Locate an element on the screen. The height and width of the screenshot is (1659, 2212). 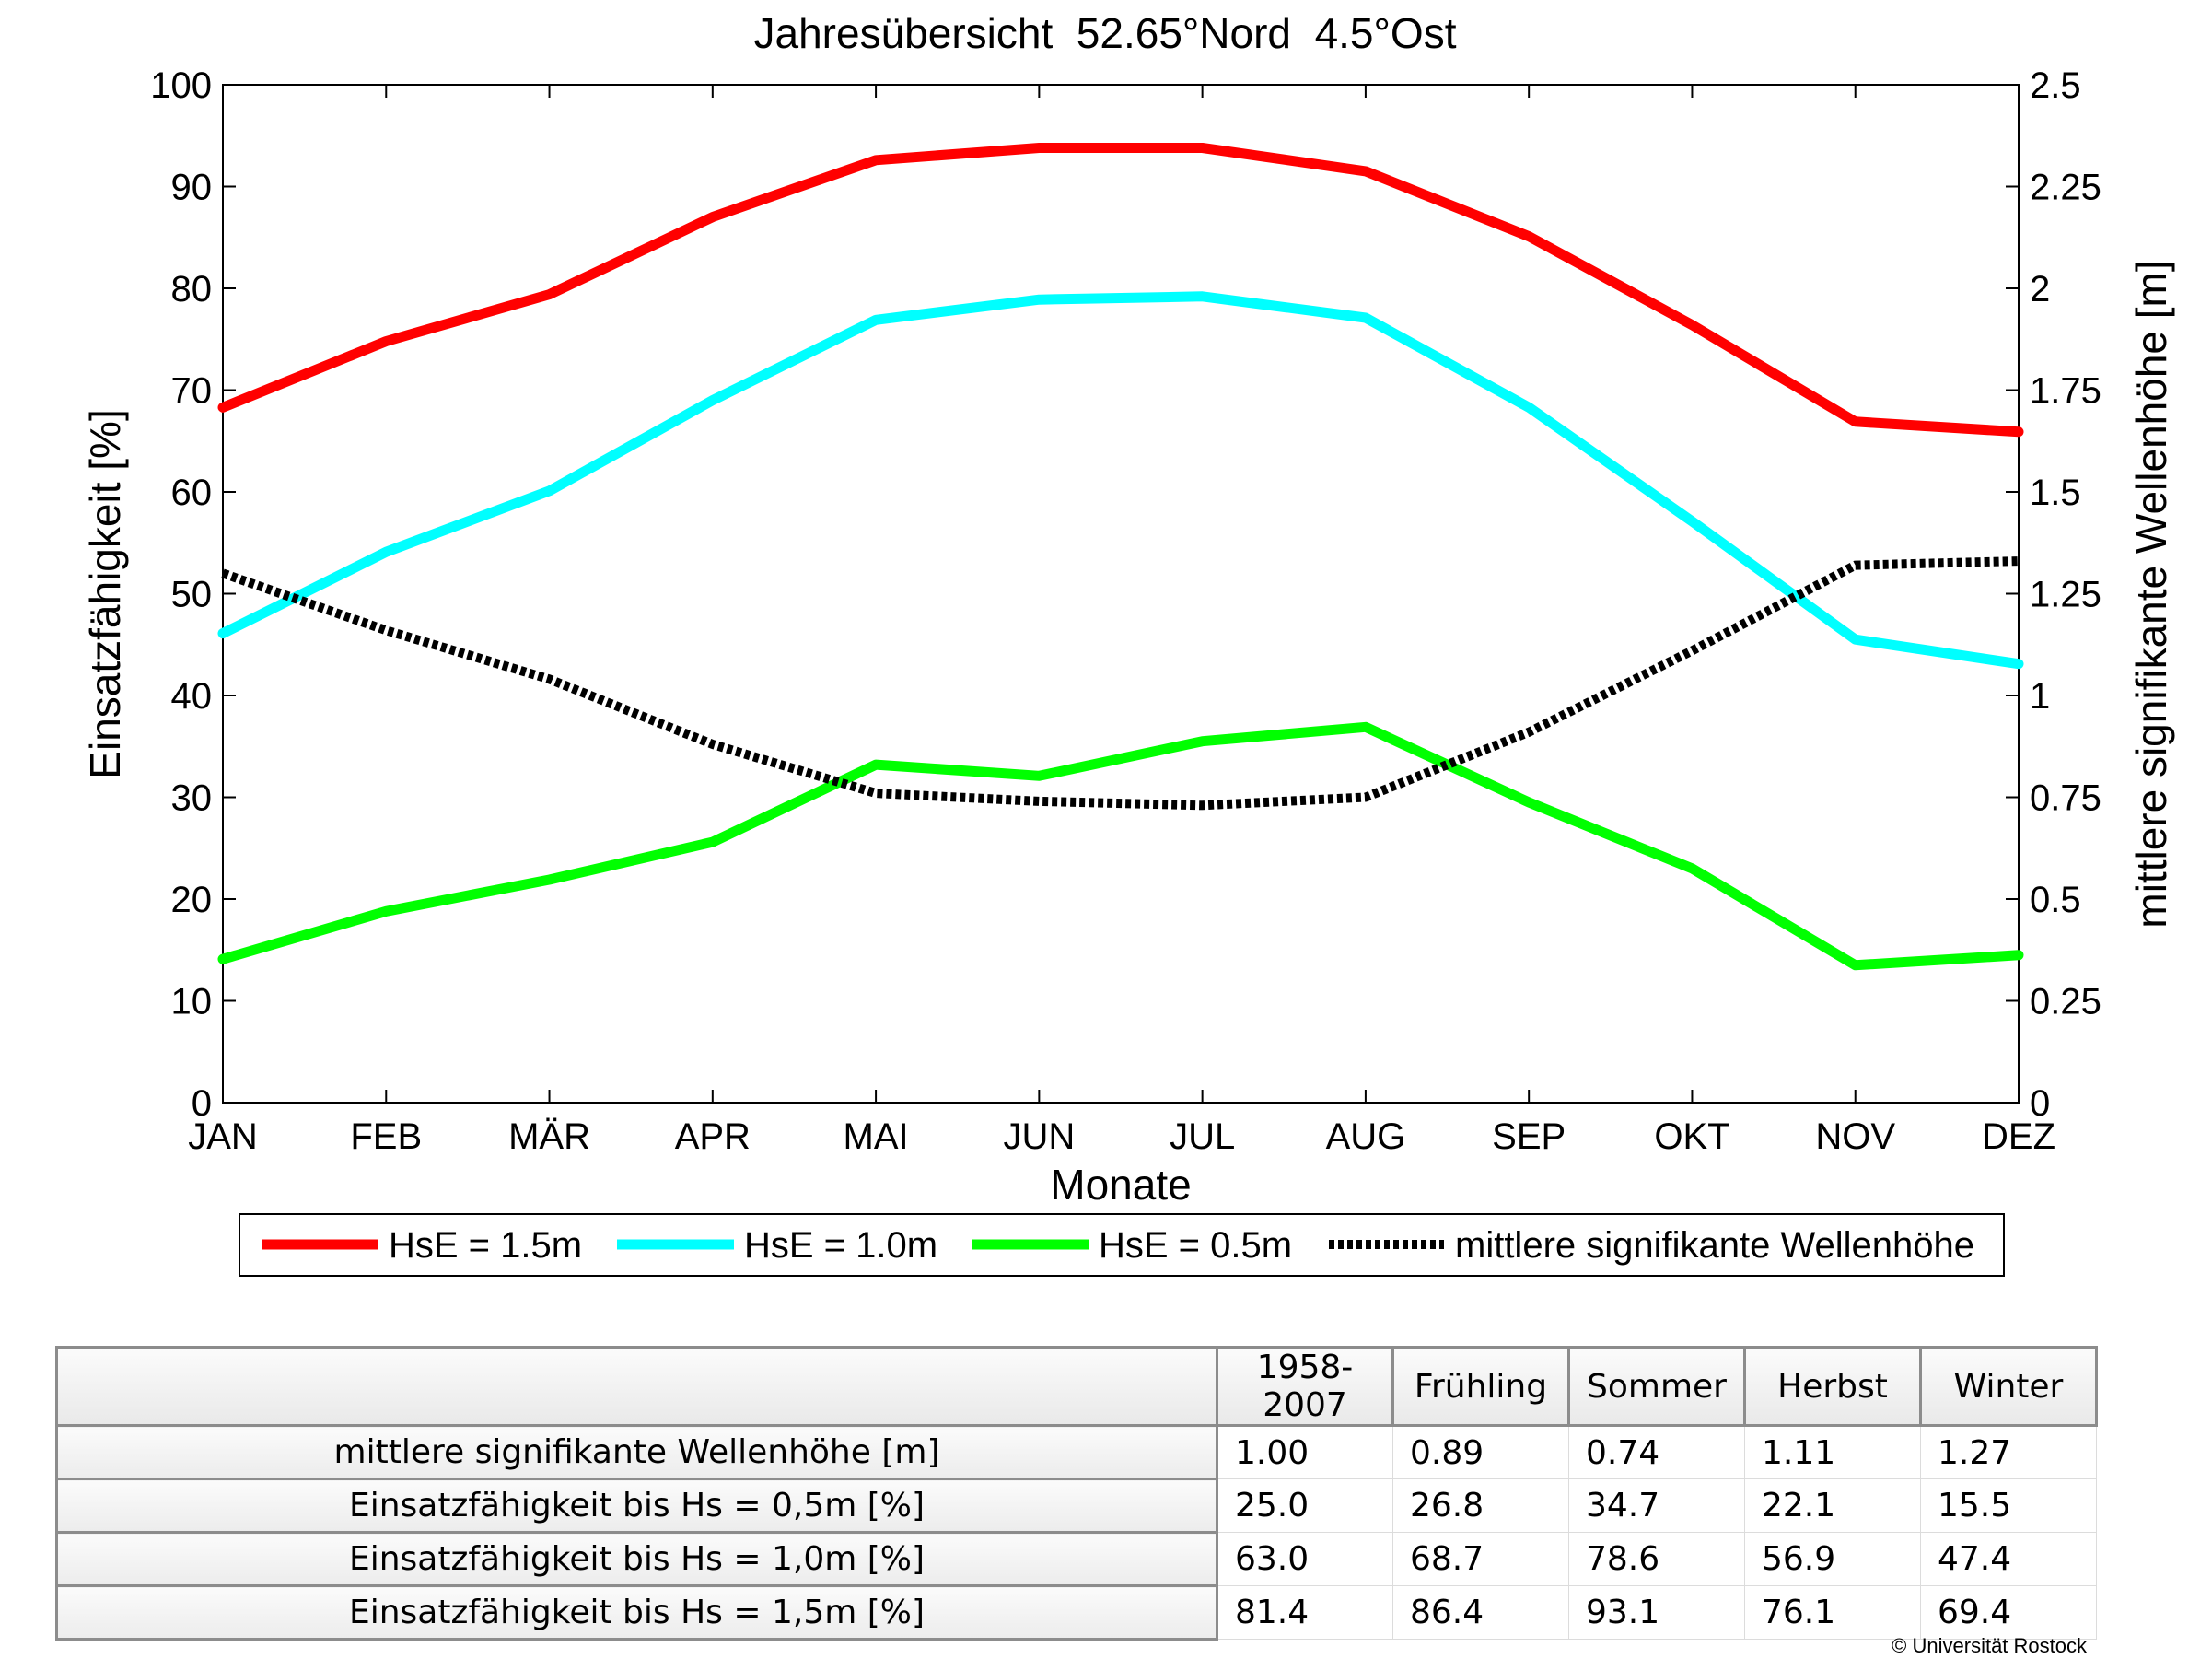
copyright-text: © Universität Rostock is located at coordinates (1990, 1645).